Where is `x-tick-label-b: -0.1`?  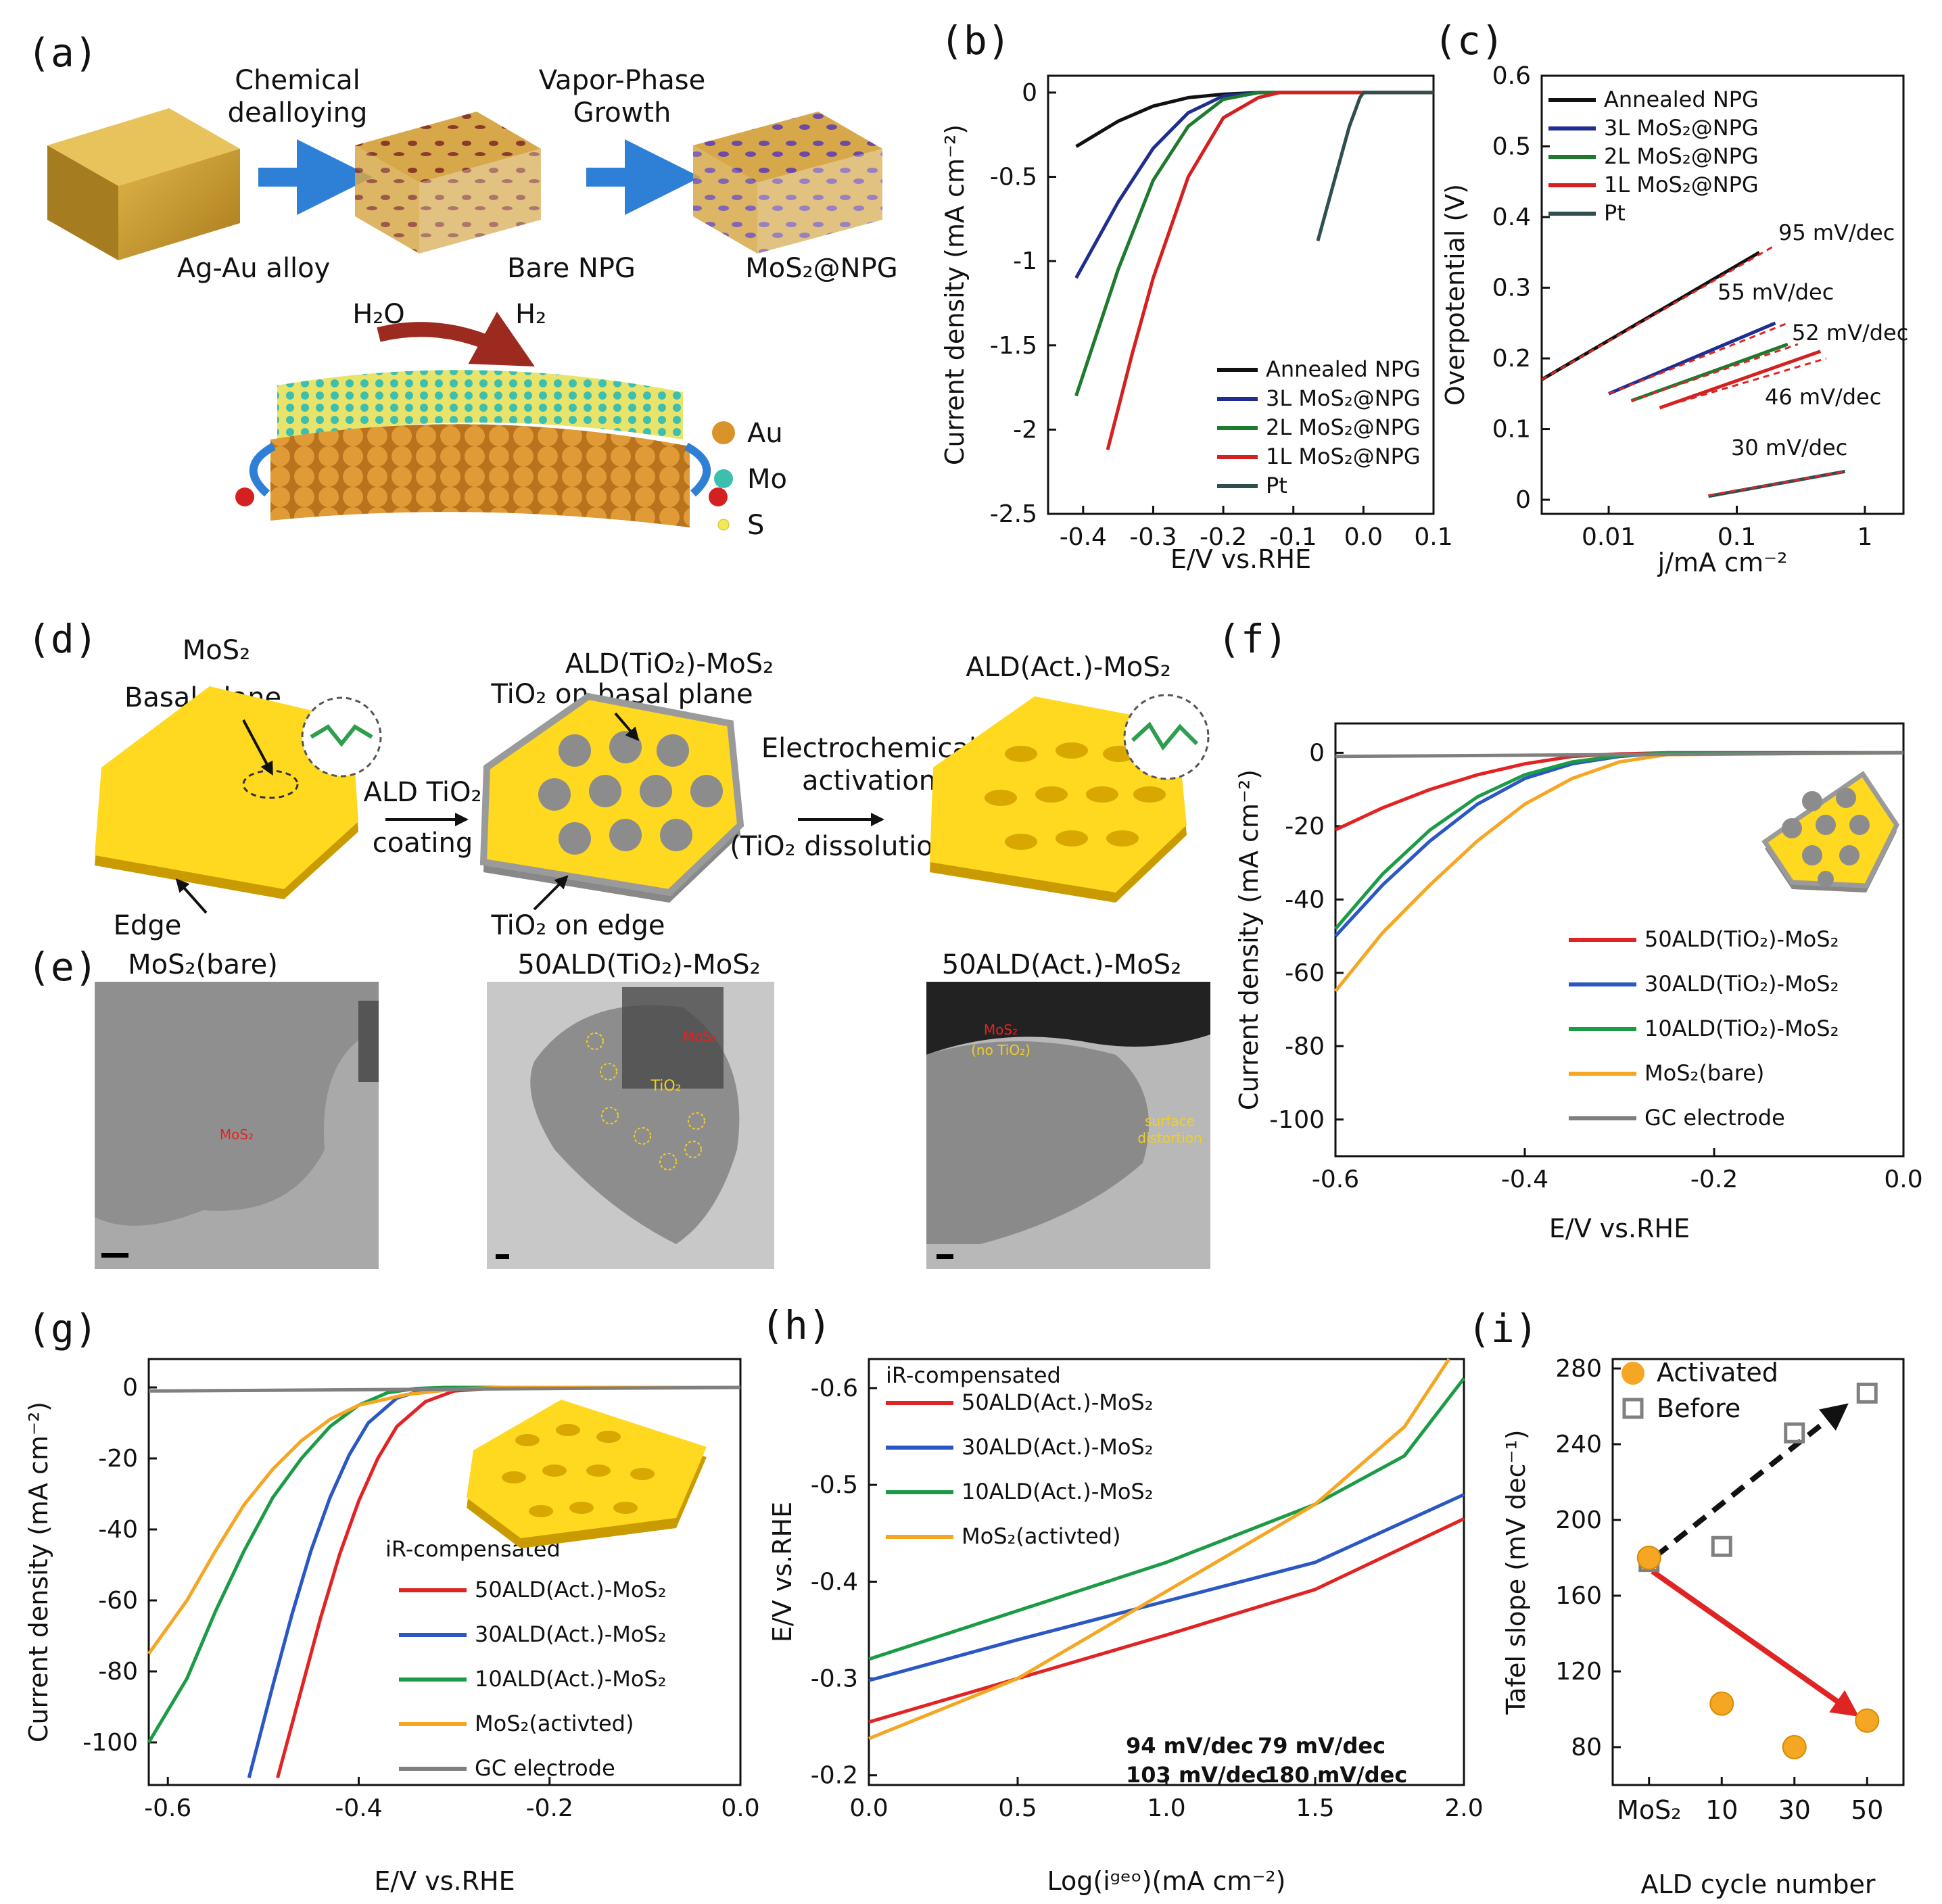
x-tick-label-b: -0.1 is located at coordinates (1294, 537).